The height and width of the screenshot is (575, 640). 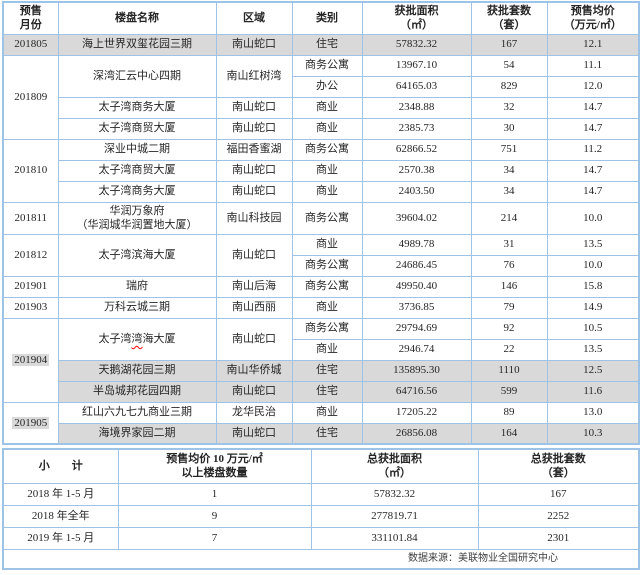 I want to click on table-row: 201905 红山六九七九商业三期 龙华民治 商业 17205.22 89 13.0, so click(x=321, y=423).